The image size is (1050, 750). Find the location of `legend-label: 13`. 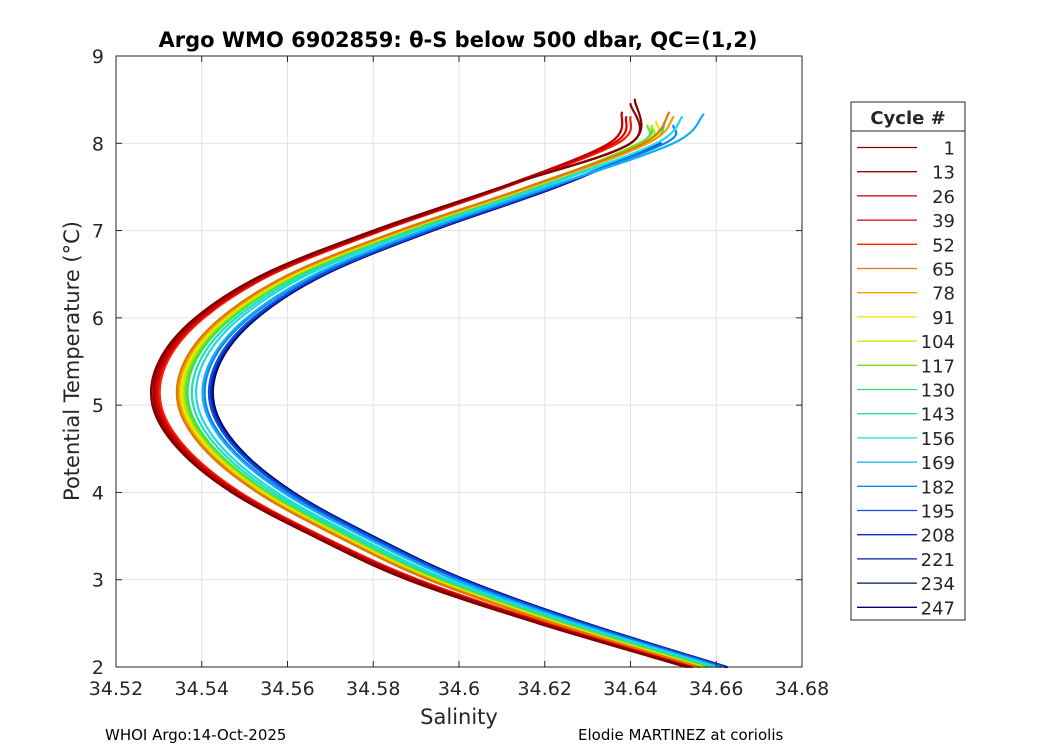

legend-label: 13 is located at coordinates (943, 173).